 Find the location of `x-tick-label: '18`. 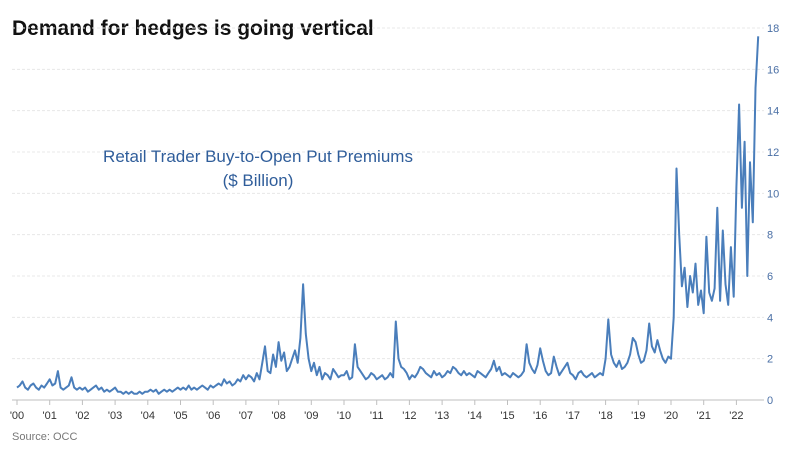

x-tick-label: '18 is located at coordinates (605, 416).